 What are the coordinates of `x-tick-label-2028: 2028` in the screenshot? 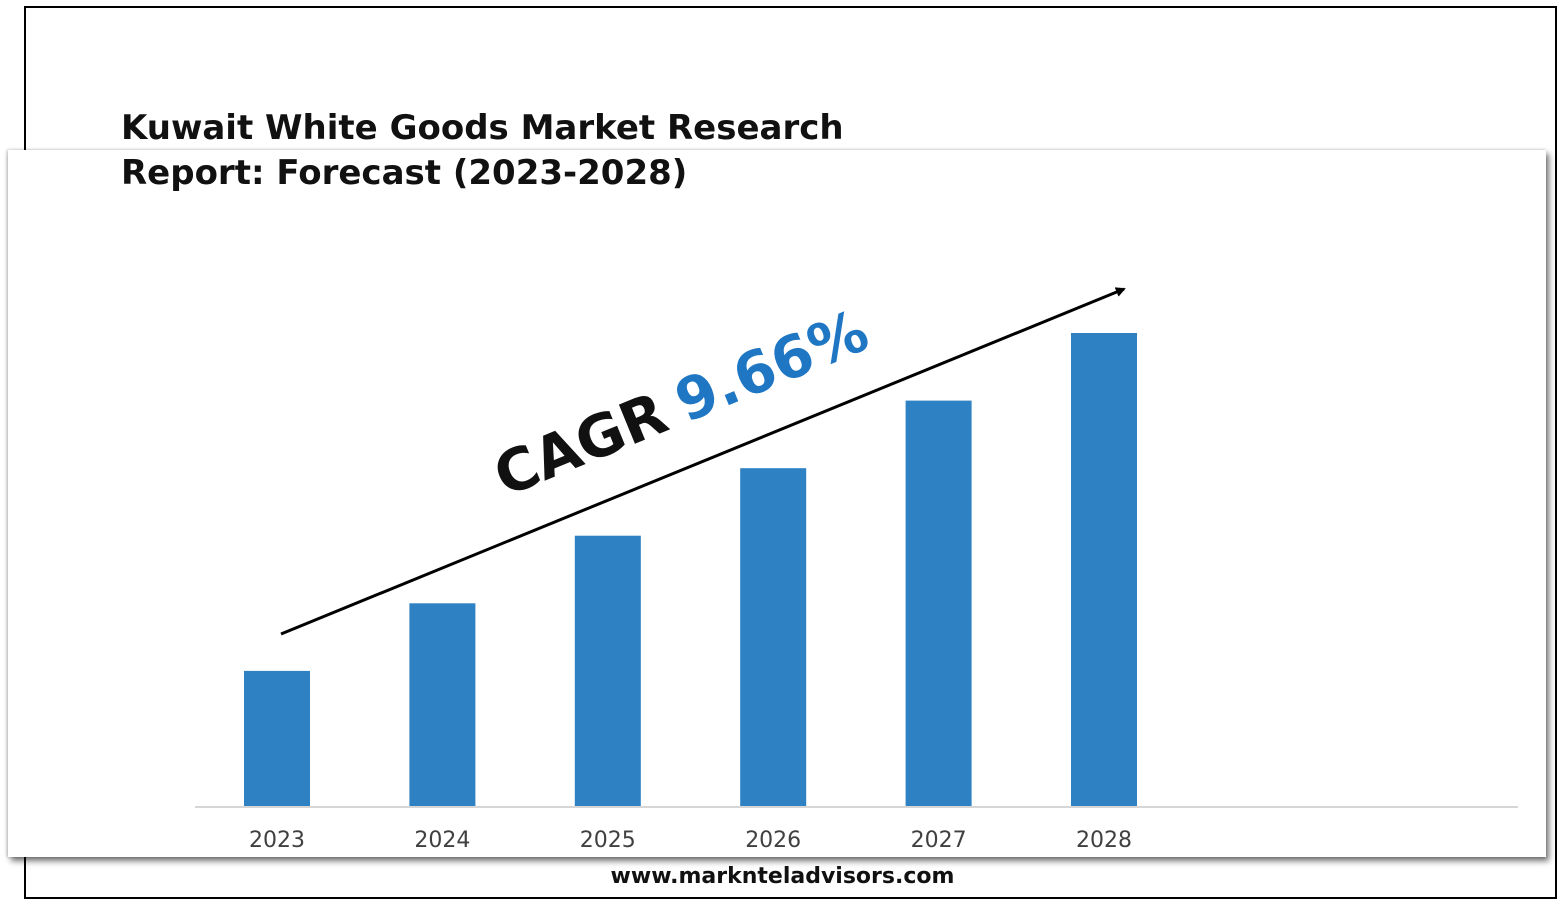 It's located at (1104, 840).